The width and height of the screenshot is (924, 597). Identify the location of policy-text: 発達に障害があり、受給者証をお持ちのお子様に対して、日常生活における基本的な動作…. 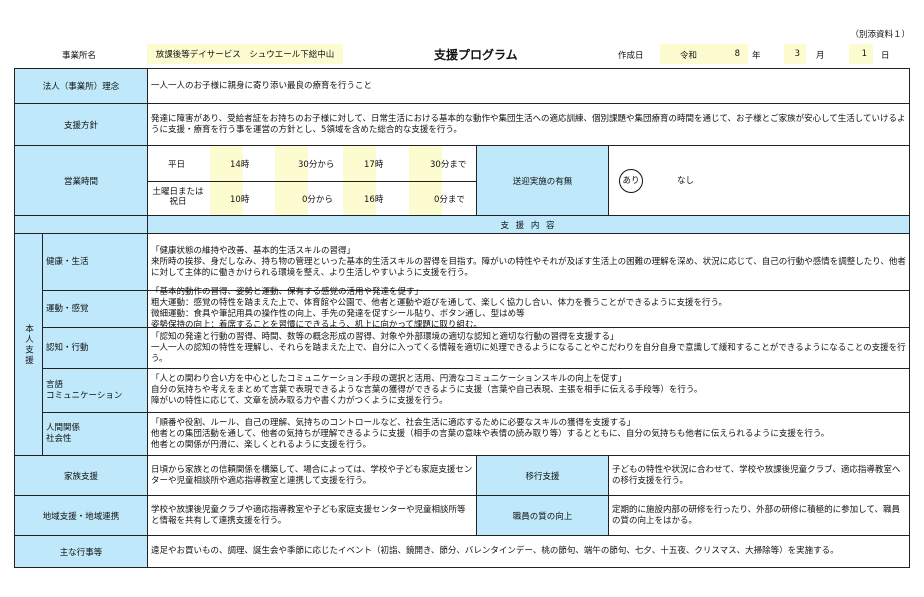
(528, 124).